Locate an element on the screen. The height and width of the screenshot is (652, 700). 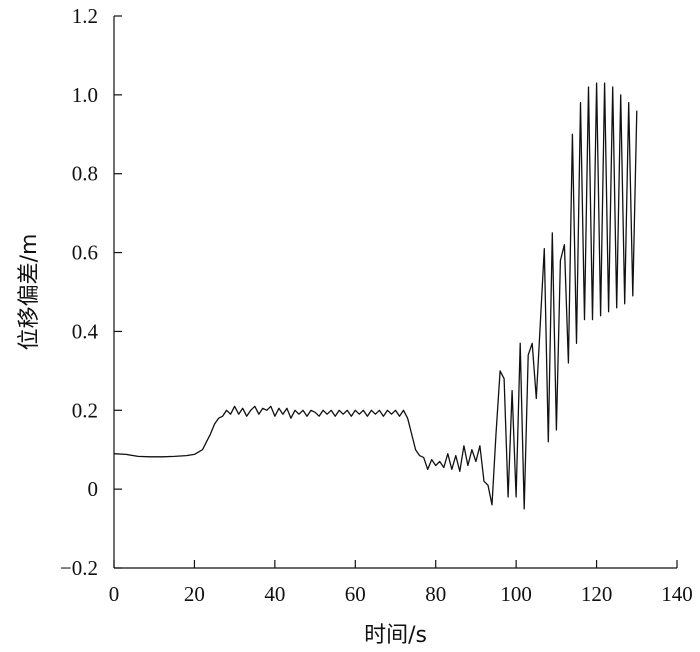
x-tick-label: 80 is located at coordinates (435, 594).